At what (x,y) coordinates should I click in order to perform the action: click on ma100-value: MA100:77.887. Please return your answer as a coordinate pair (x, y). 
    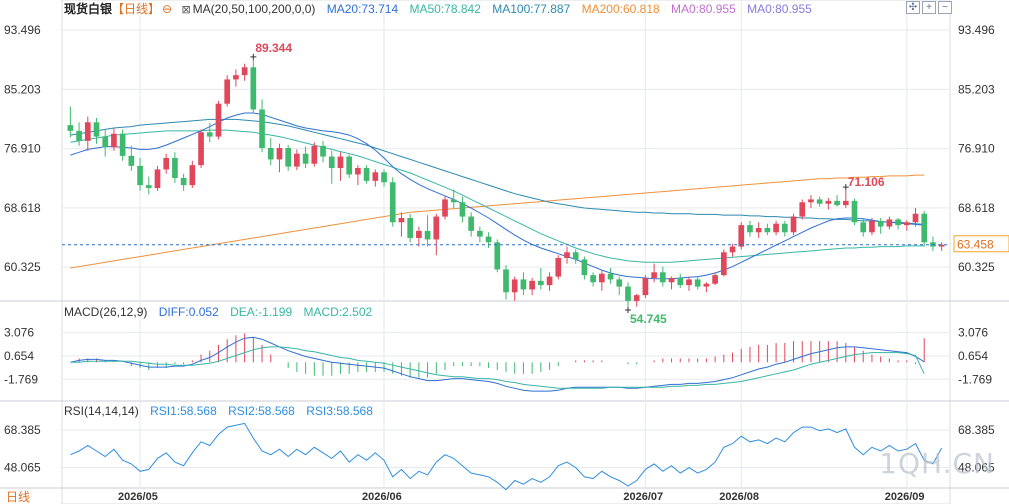
    Looking at the image, I should click on (531, 9).